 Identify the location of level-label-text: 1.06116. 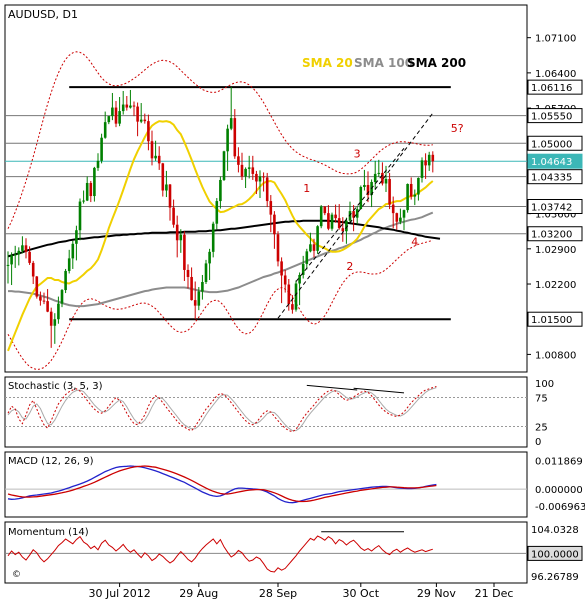
(551, 88).